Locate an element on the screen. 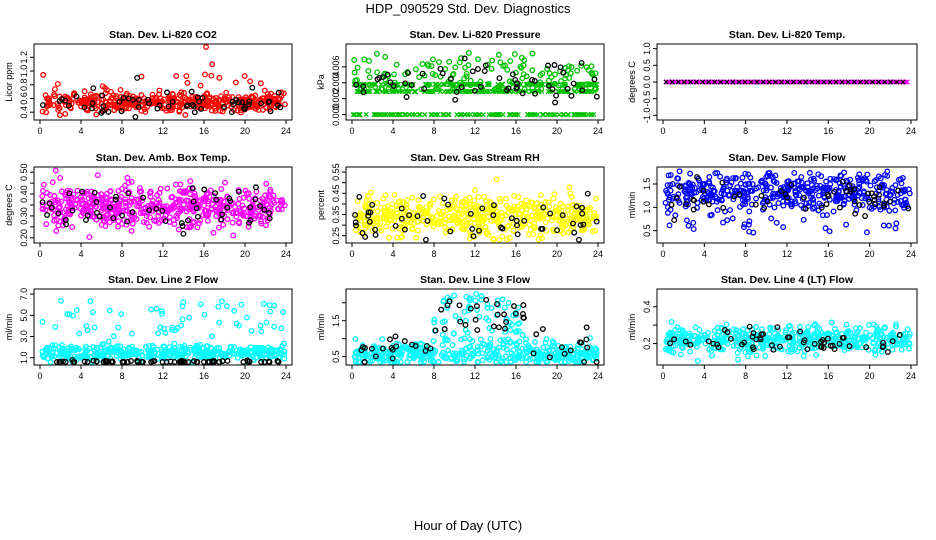  x-tick-label: 0 is located at coordinates (39, 376).